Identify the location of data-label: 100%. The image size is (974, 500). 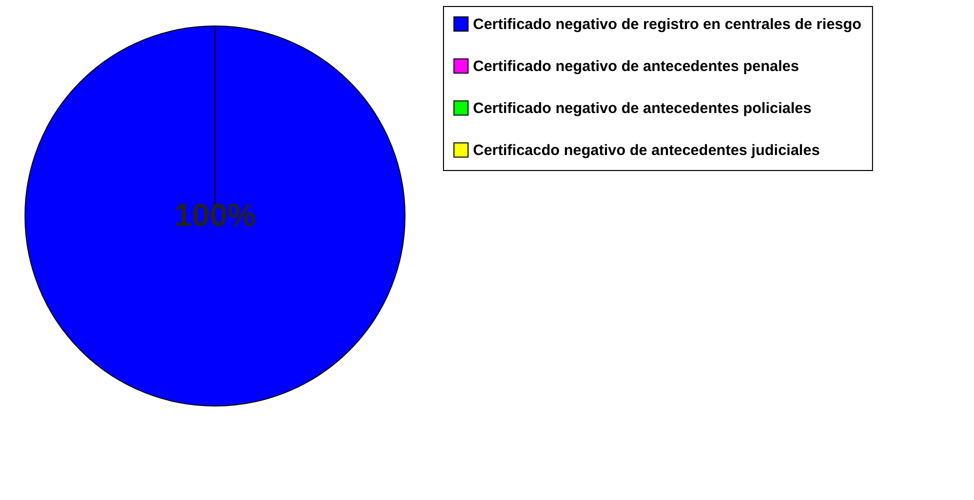
(215, 215).